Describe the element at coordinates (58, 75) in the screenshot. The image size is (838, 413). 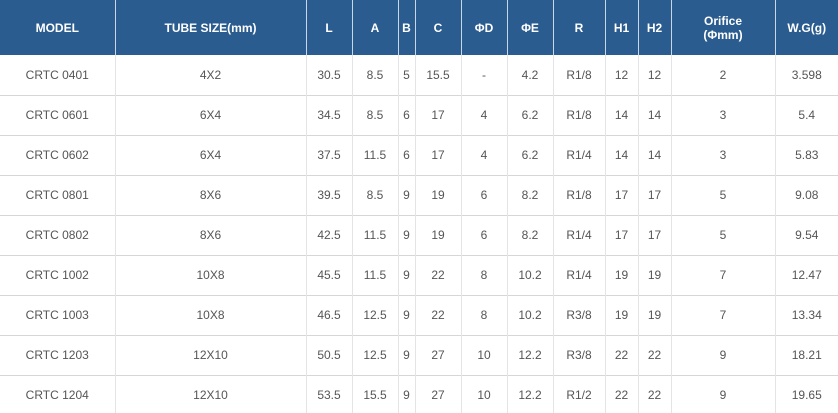
I see `cell-model: CRTC 0401` at that location.